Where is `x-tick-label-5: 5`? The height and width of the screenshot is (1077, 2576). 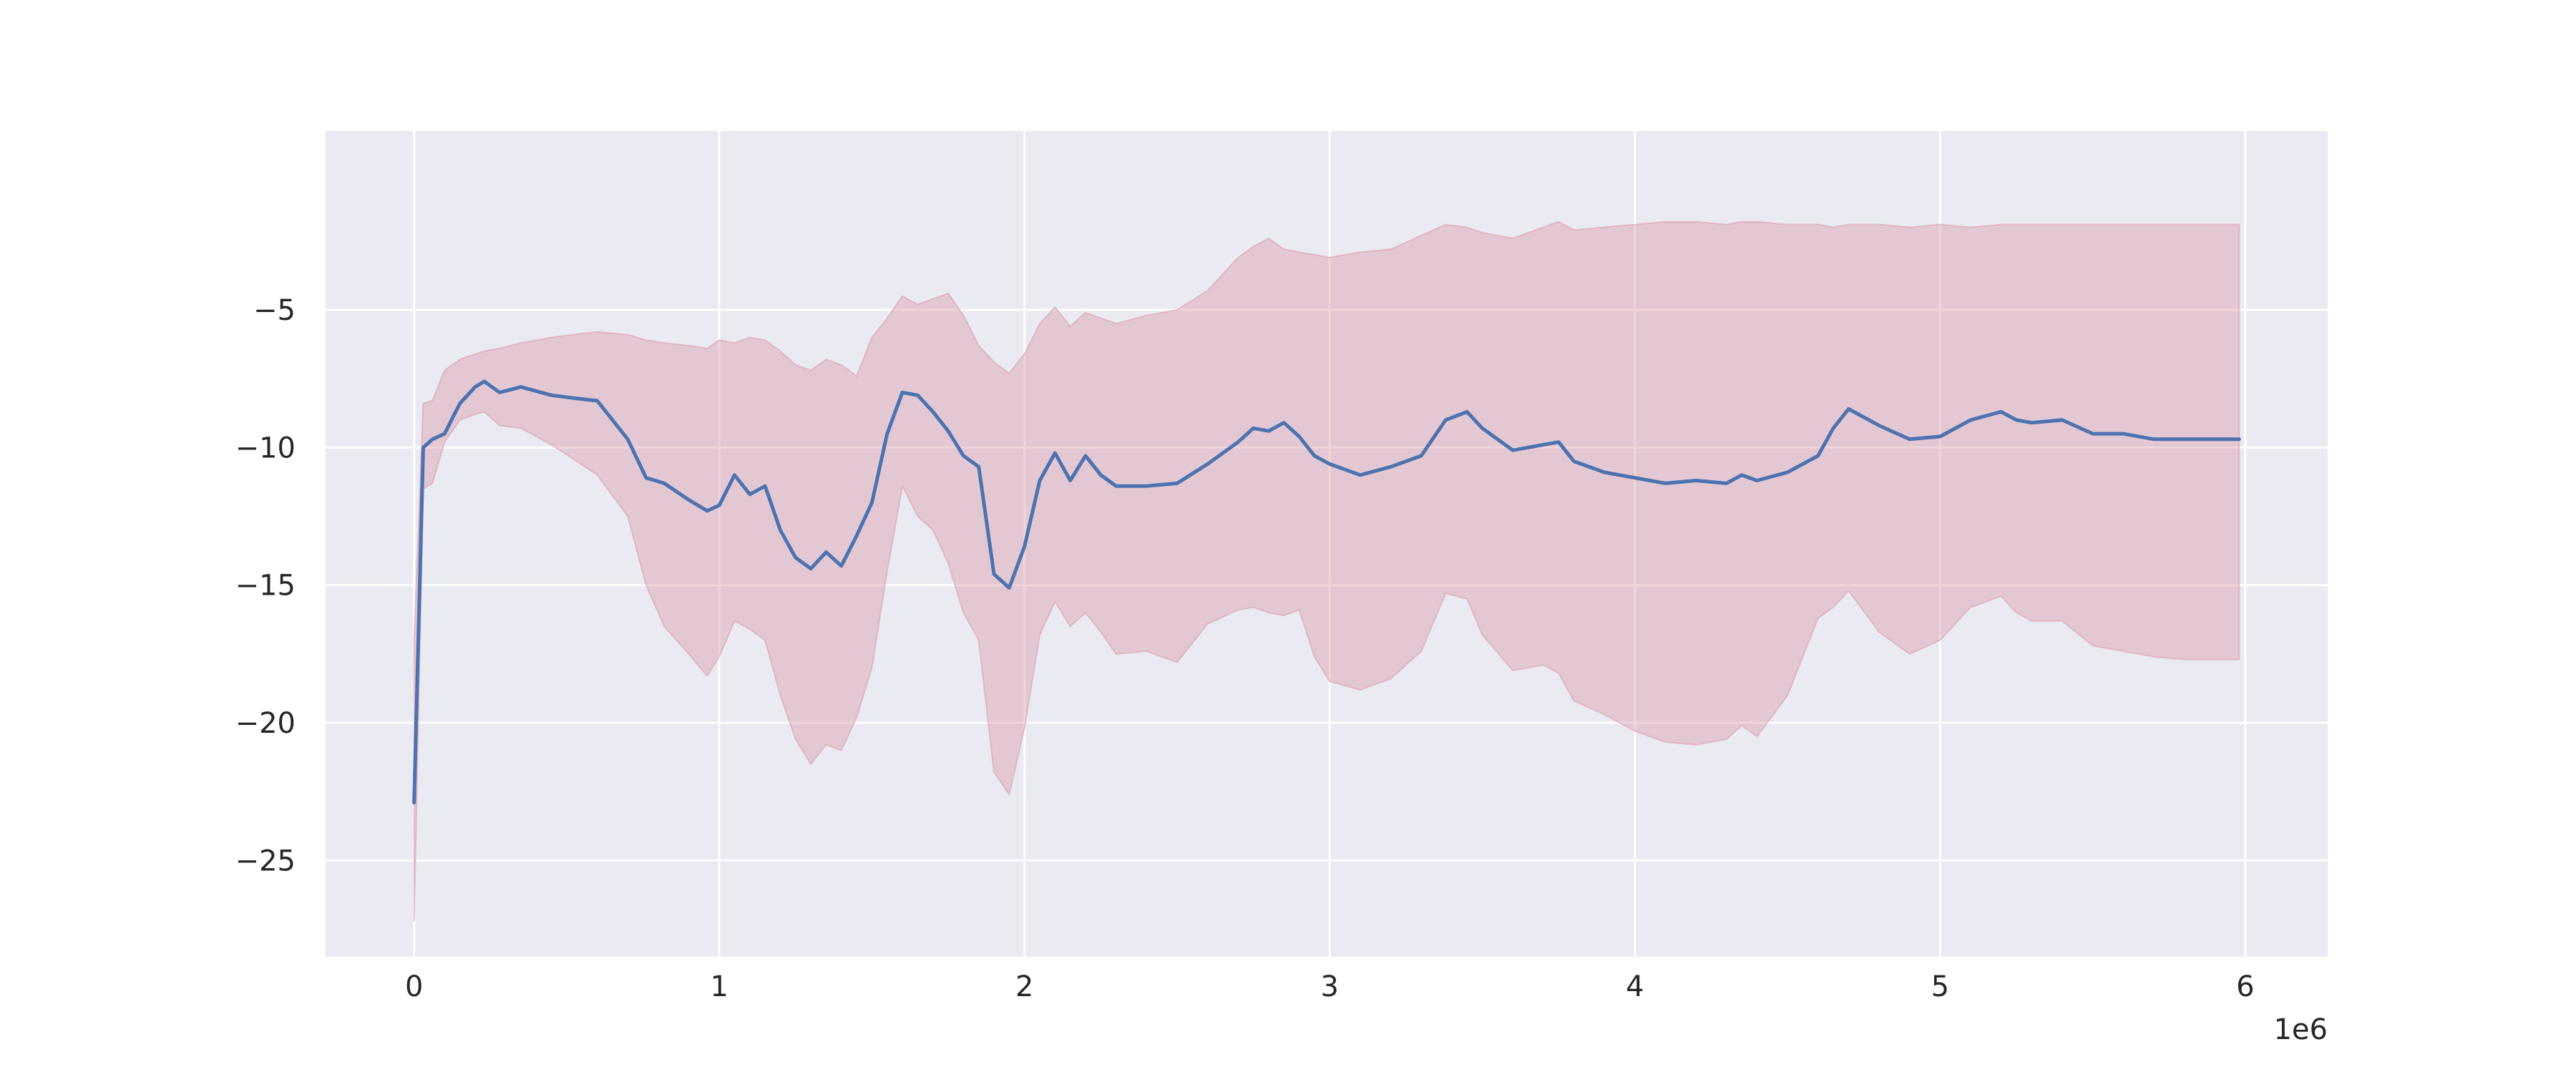 x-tick-label-5: 5 is located at coordinates (1940, 986).